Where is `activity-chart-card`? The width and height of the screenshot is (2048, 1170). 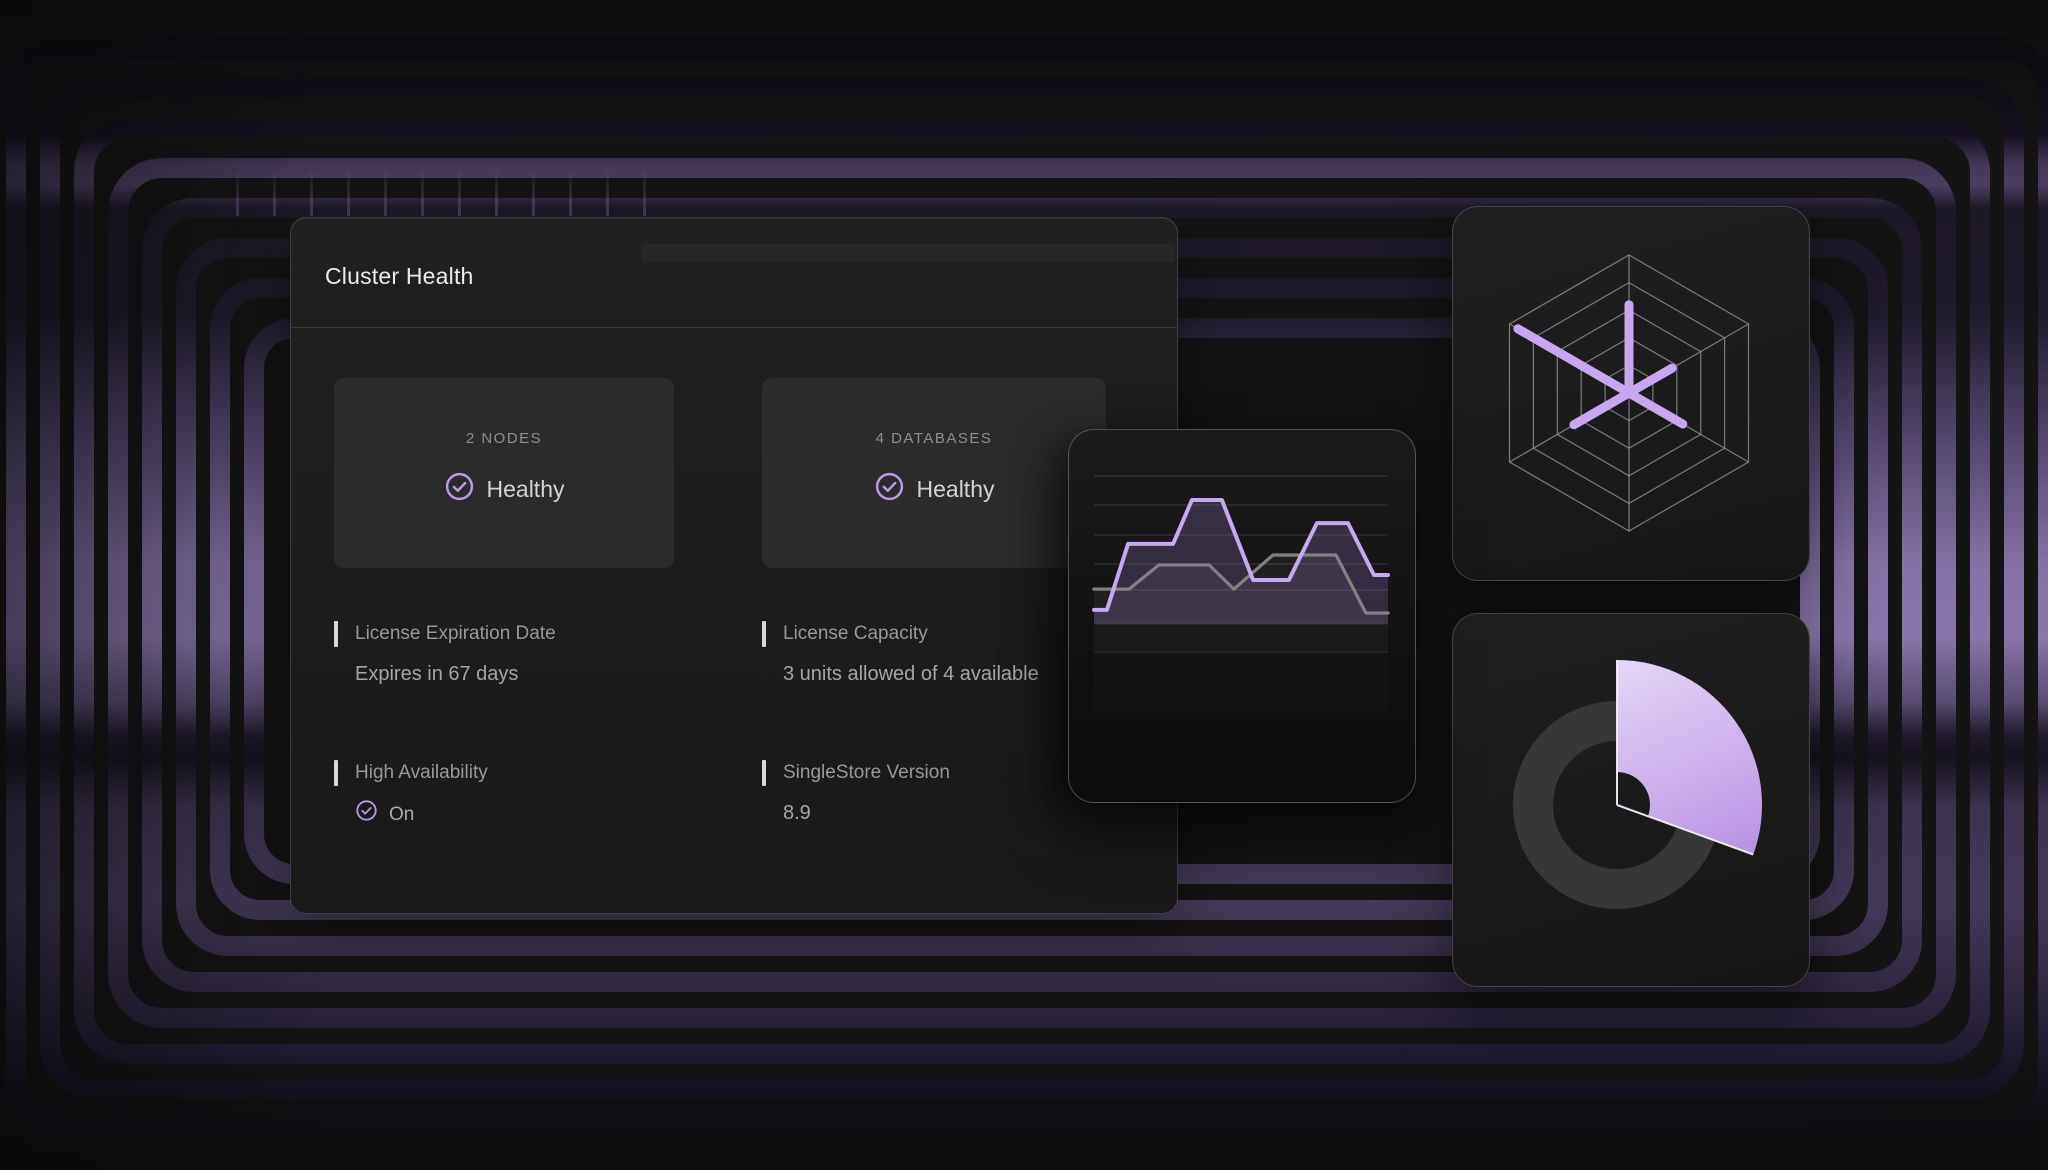
activity-chart-card is located at coordinates (1242, 616).